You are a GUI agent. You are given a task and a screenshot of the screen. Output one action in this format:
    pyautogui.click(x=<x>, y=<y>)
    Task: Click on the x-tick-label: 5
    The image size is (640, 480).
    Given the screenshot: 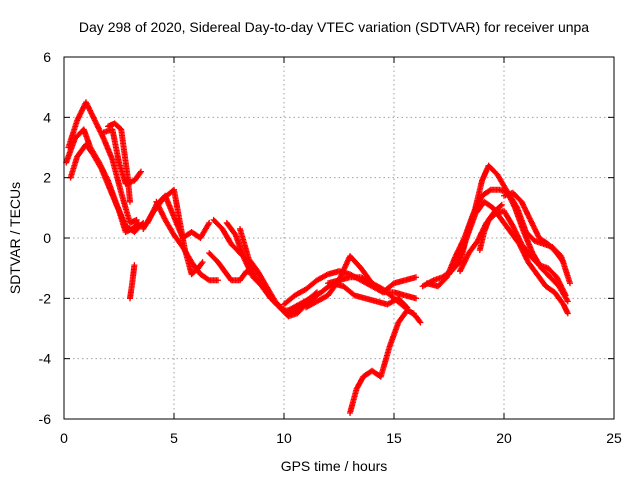 What is the action you would take?
    pyautogui.click(x=174, y=438)
    